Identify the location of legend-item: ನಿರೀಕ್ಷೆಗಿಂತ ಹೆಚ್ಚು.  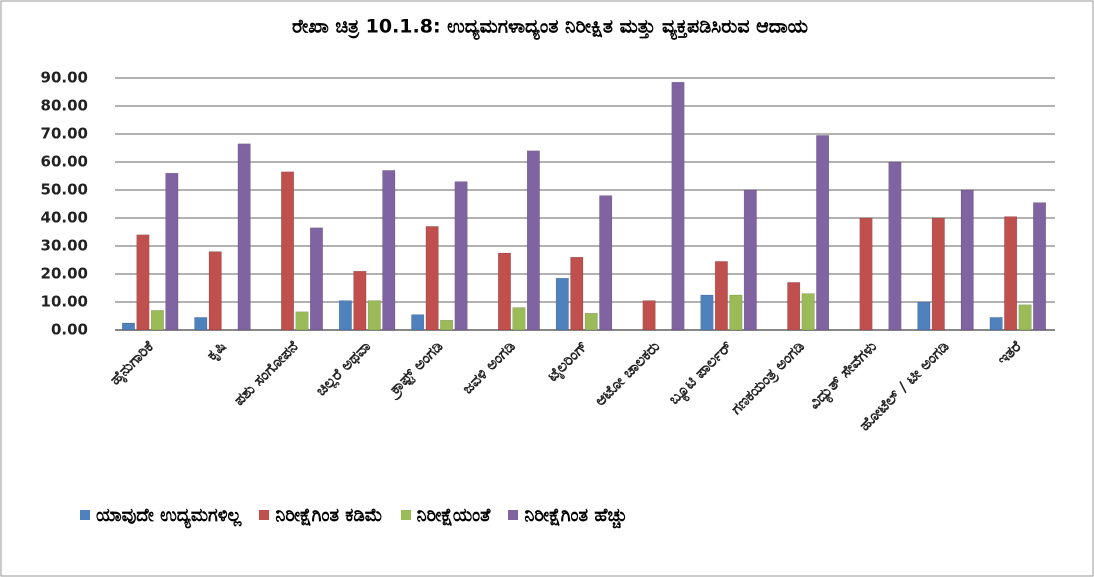
(567, 515).